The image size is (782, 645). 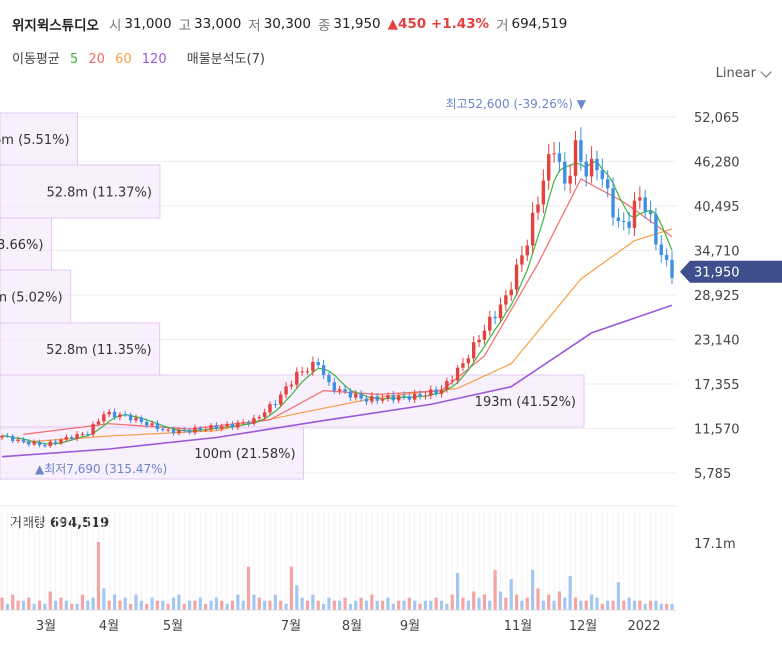 I want to click on low-label: 저, so click(x=254, y=26).